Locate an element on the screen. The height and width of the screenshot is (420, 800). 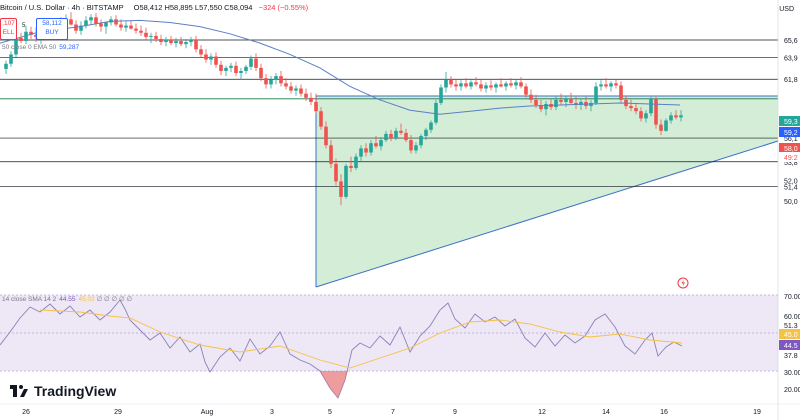
rsi-tag-bg is located at coordinates (789, 334).